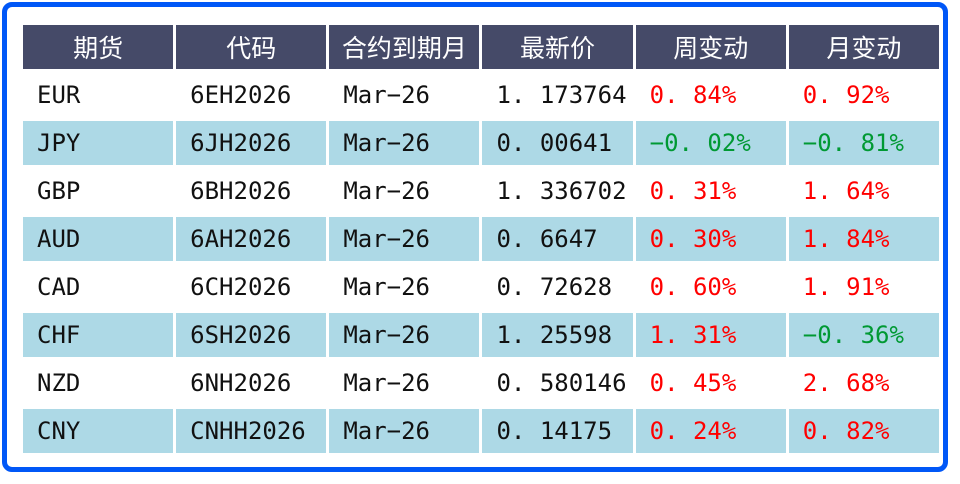  I want to click on cell-last-price: 0. 72628, so click(557, 287).